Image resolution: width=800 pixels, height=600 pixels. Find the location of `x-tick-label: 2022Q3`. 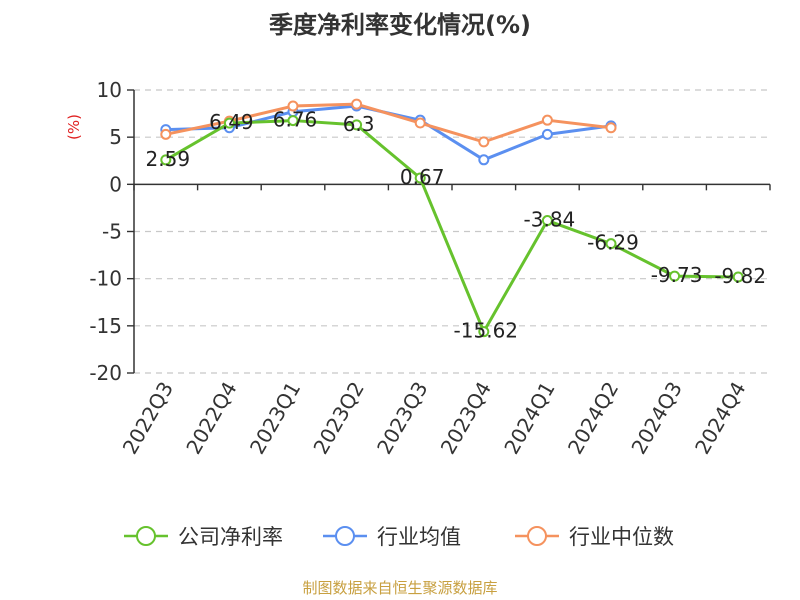

x-tick-label: 2022Q3 is located at coordinates (148, 418).